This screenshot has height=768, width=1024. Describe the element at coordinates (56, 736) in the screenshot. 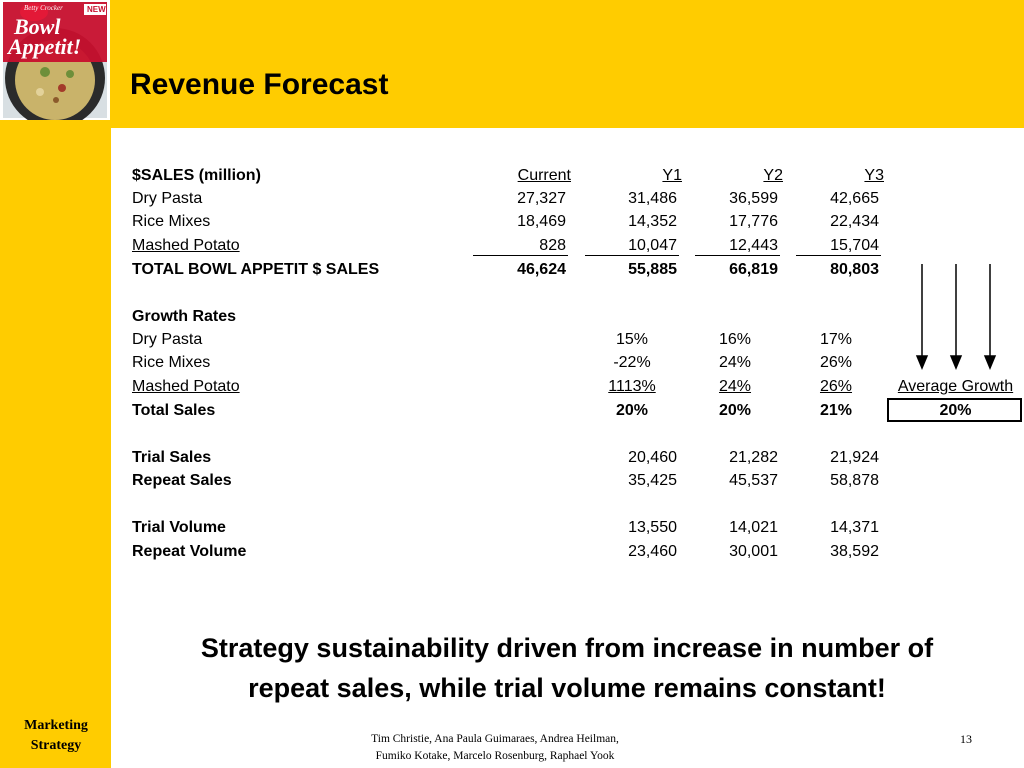

I see `section-nav-label: Marketing Strategy` at that location.